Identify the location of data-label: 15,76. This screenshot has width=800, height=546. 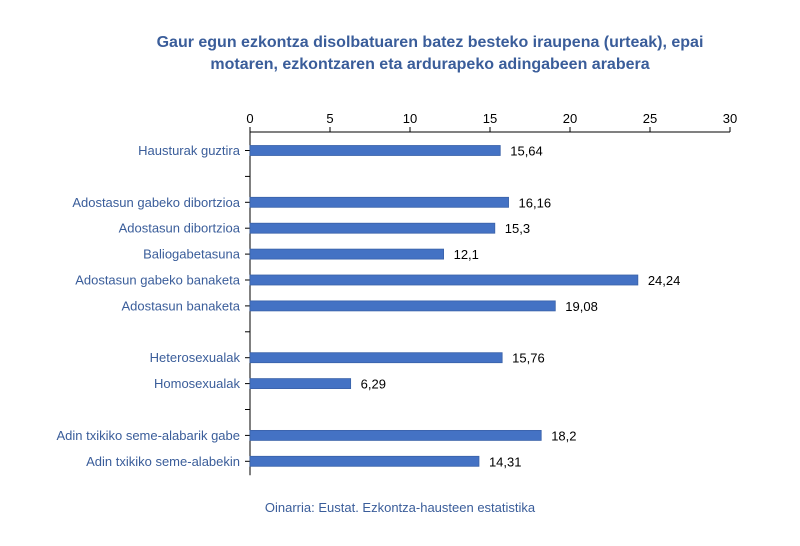
(528, 358).